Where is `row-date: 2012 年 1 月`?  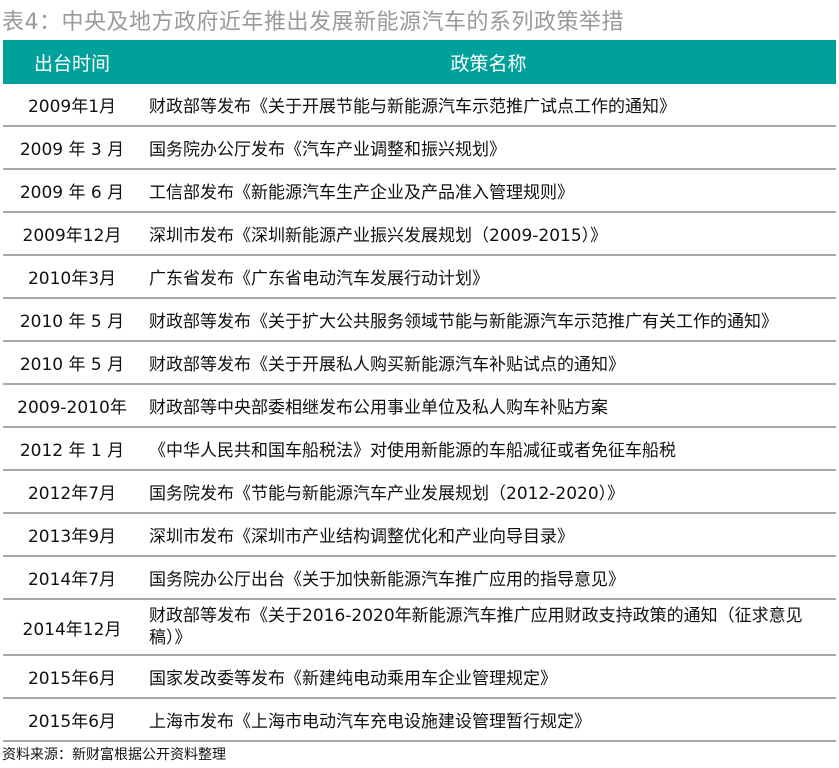 row-date: 2012 年 1 月 is located at coordinates (72, 449).